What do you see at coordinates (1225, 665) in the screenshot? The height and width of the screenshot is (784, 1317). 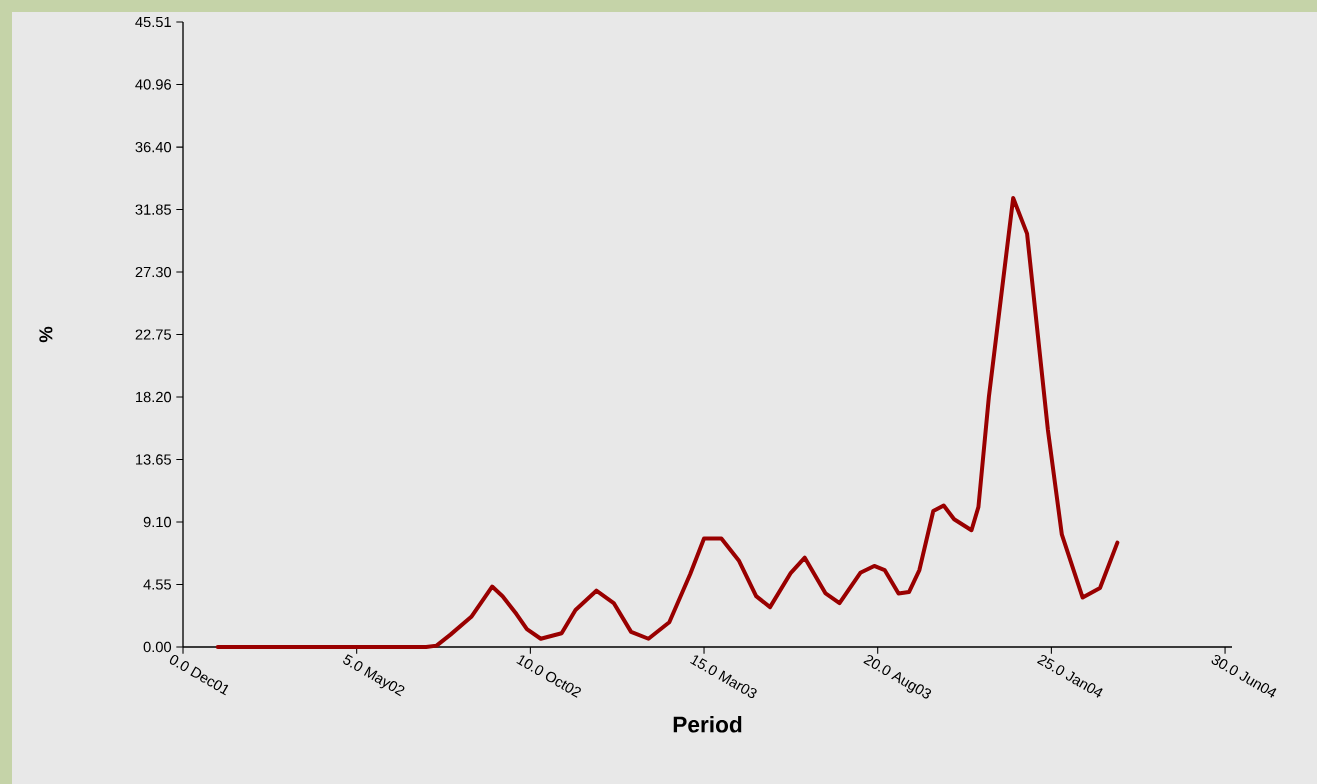 I see `x-tick-label: 30.0` at bounding box center [1225, 665].